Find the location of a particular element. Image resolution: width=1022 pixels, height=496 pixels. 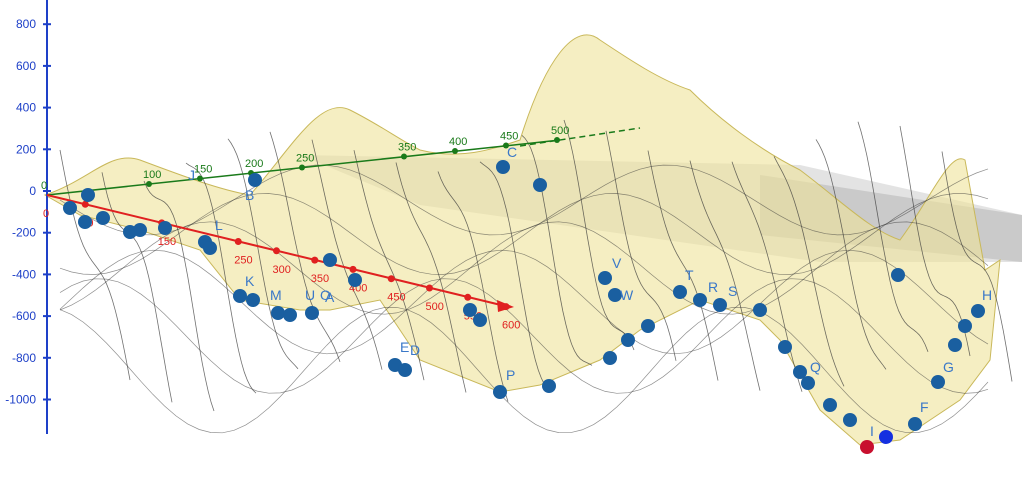

x-axis-ticks: 050150250300350400450500550600 is located at coordinates (281, 266).